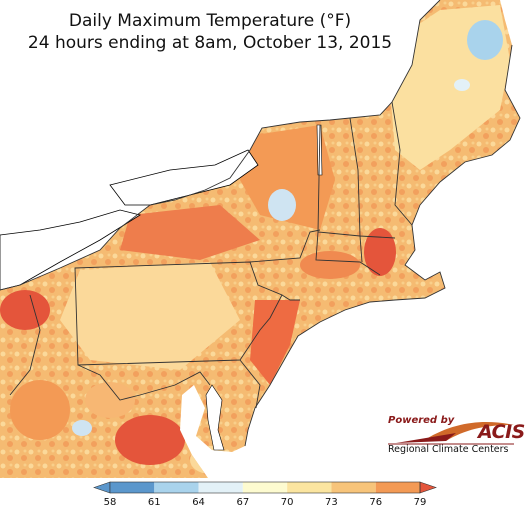 Image resolution: width=531 pixels, height=511 pixels. I want to click on legend-arrow-high, so click(428, 487).